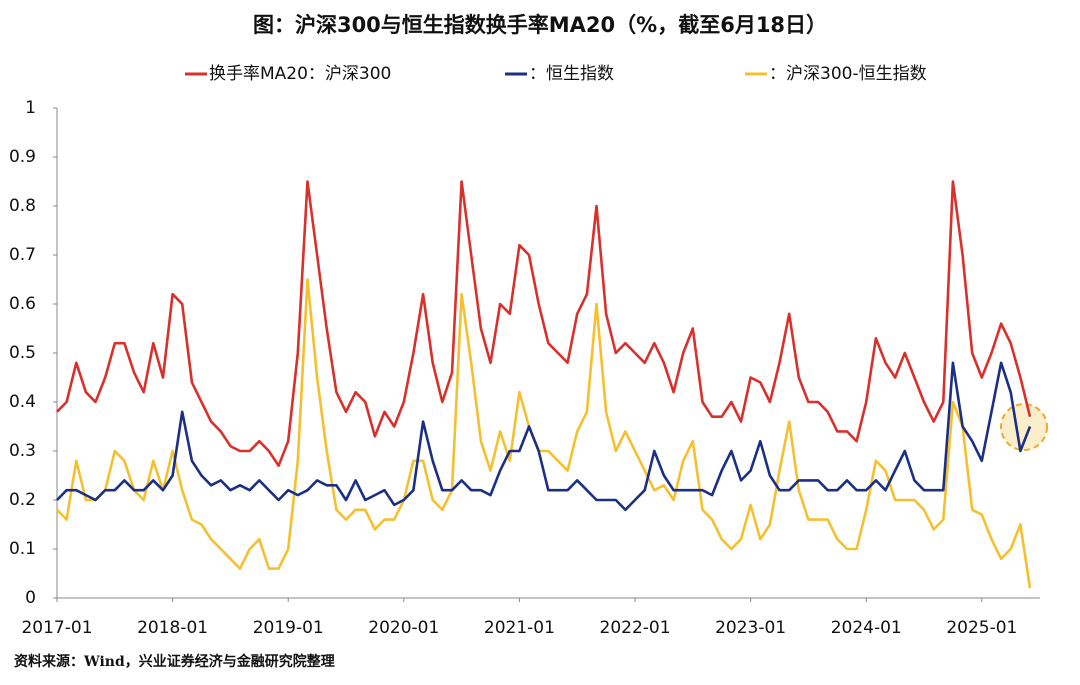  What do you see at coordinates (172, 628) in the screenshot?
I see `x-tick-label: 2018-01` at bounding box center [172, 628].